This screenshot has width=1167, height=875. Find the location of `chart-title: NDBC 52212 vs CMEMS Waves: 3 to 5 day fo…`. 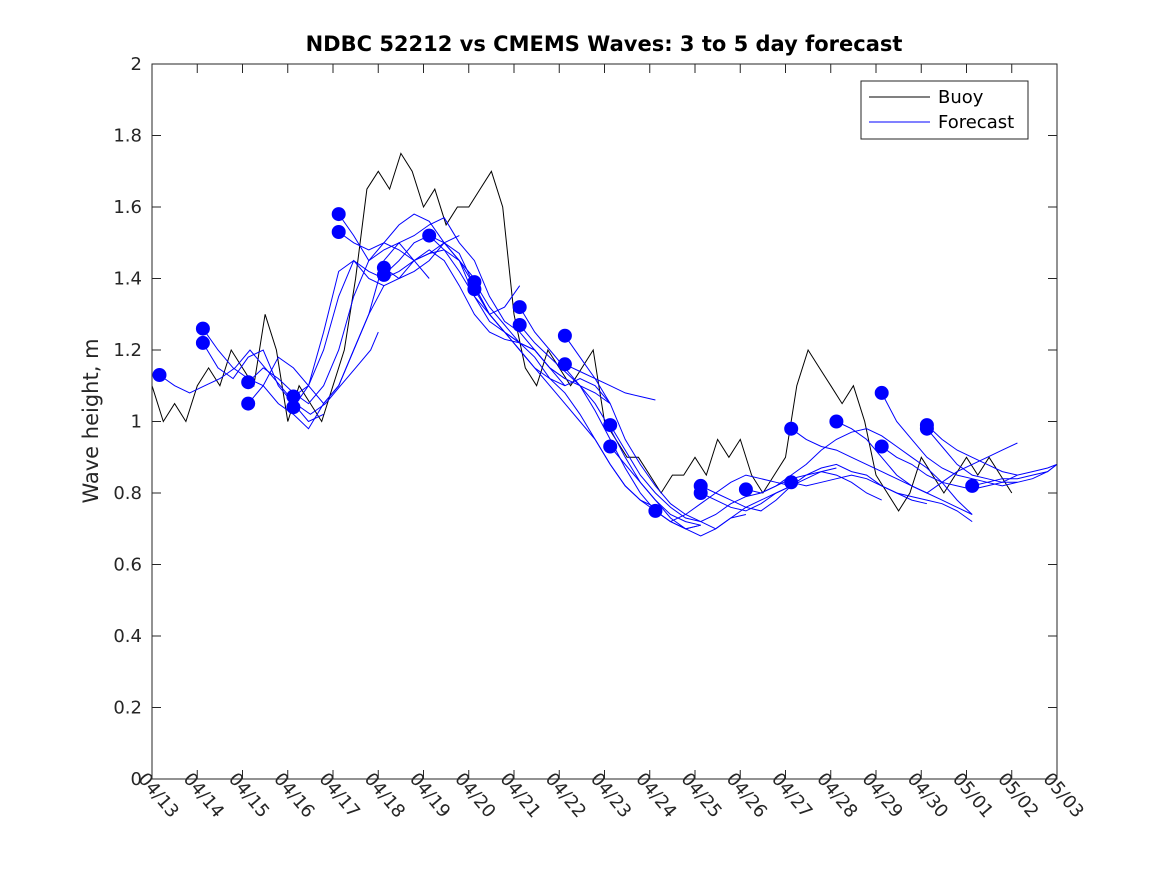

chart-title: NDBC 52212 vs CMEMS Waves: 3 to 5 day fo… is located at coordinates (604, 44).